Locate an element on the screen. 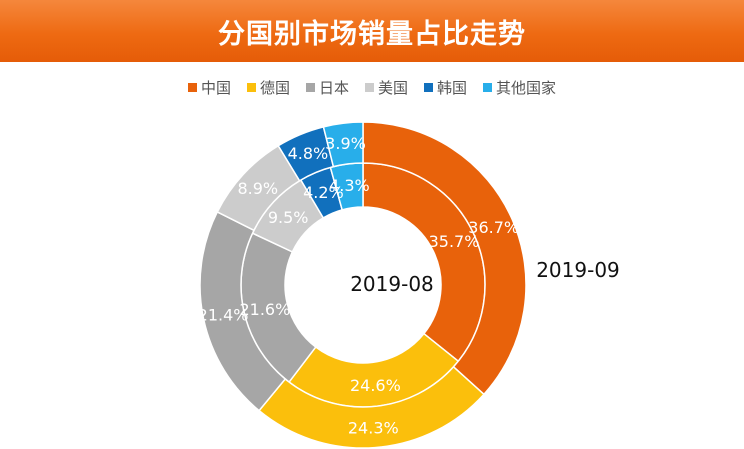  legend-item-germany: 德国 is located at coordinates (268, 87).